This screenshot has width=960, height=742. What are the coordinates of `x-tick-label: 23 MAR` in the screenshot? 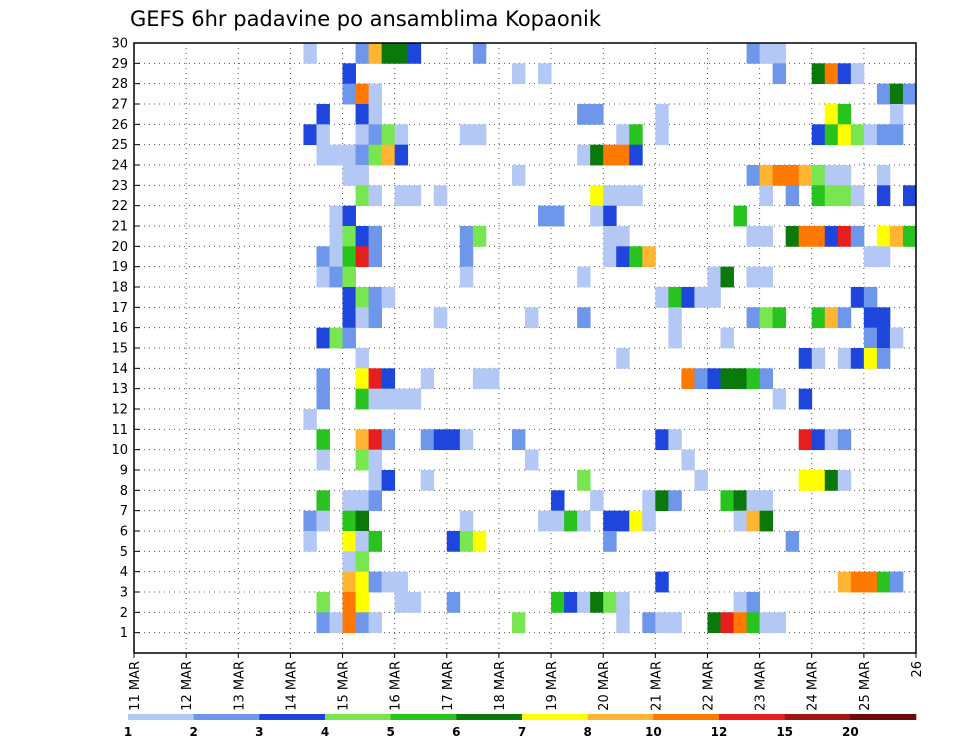 It's located at (761, 686).